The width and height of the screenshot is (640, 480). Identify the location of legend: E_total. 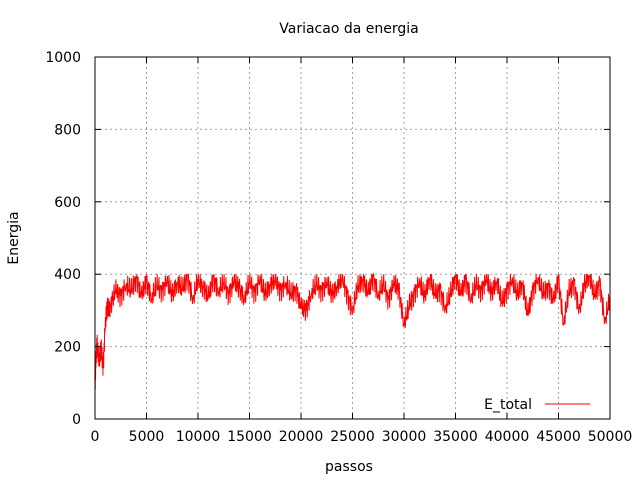
(537, 405).